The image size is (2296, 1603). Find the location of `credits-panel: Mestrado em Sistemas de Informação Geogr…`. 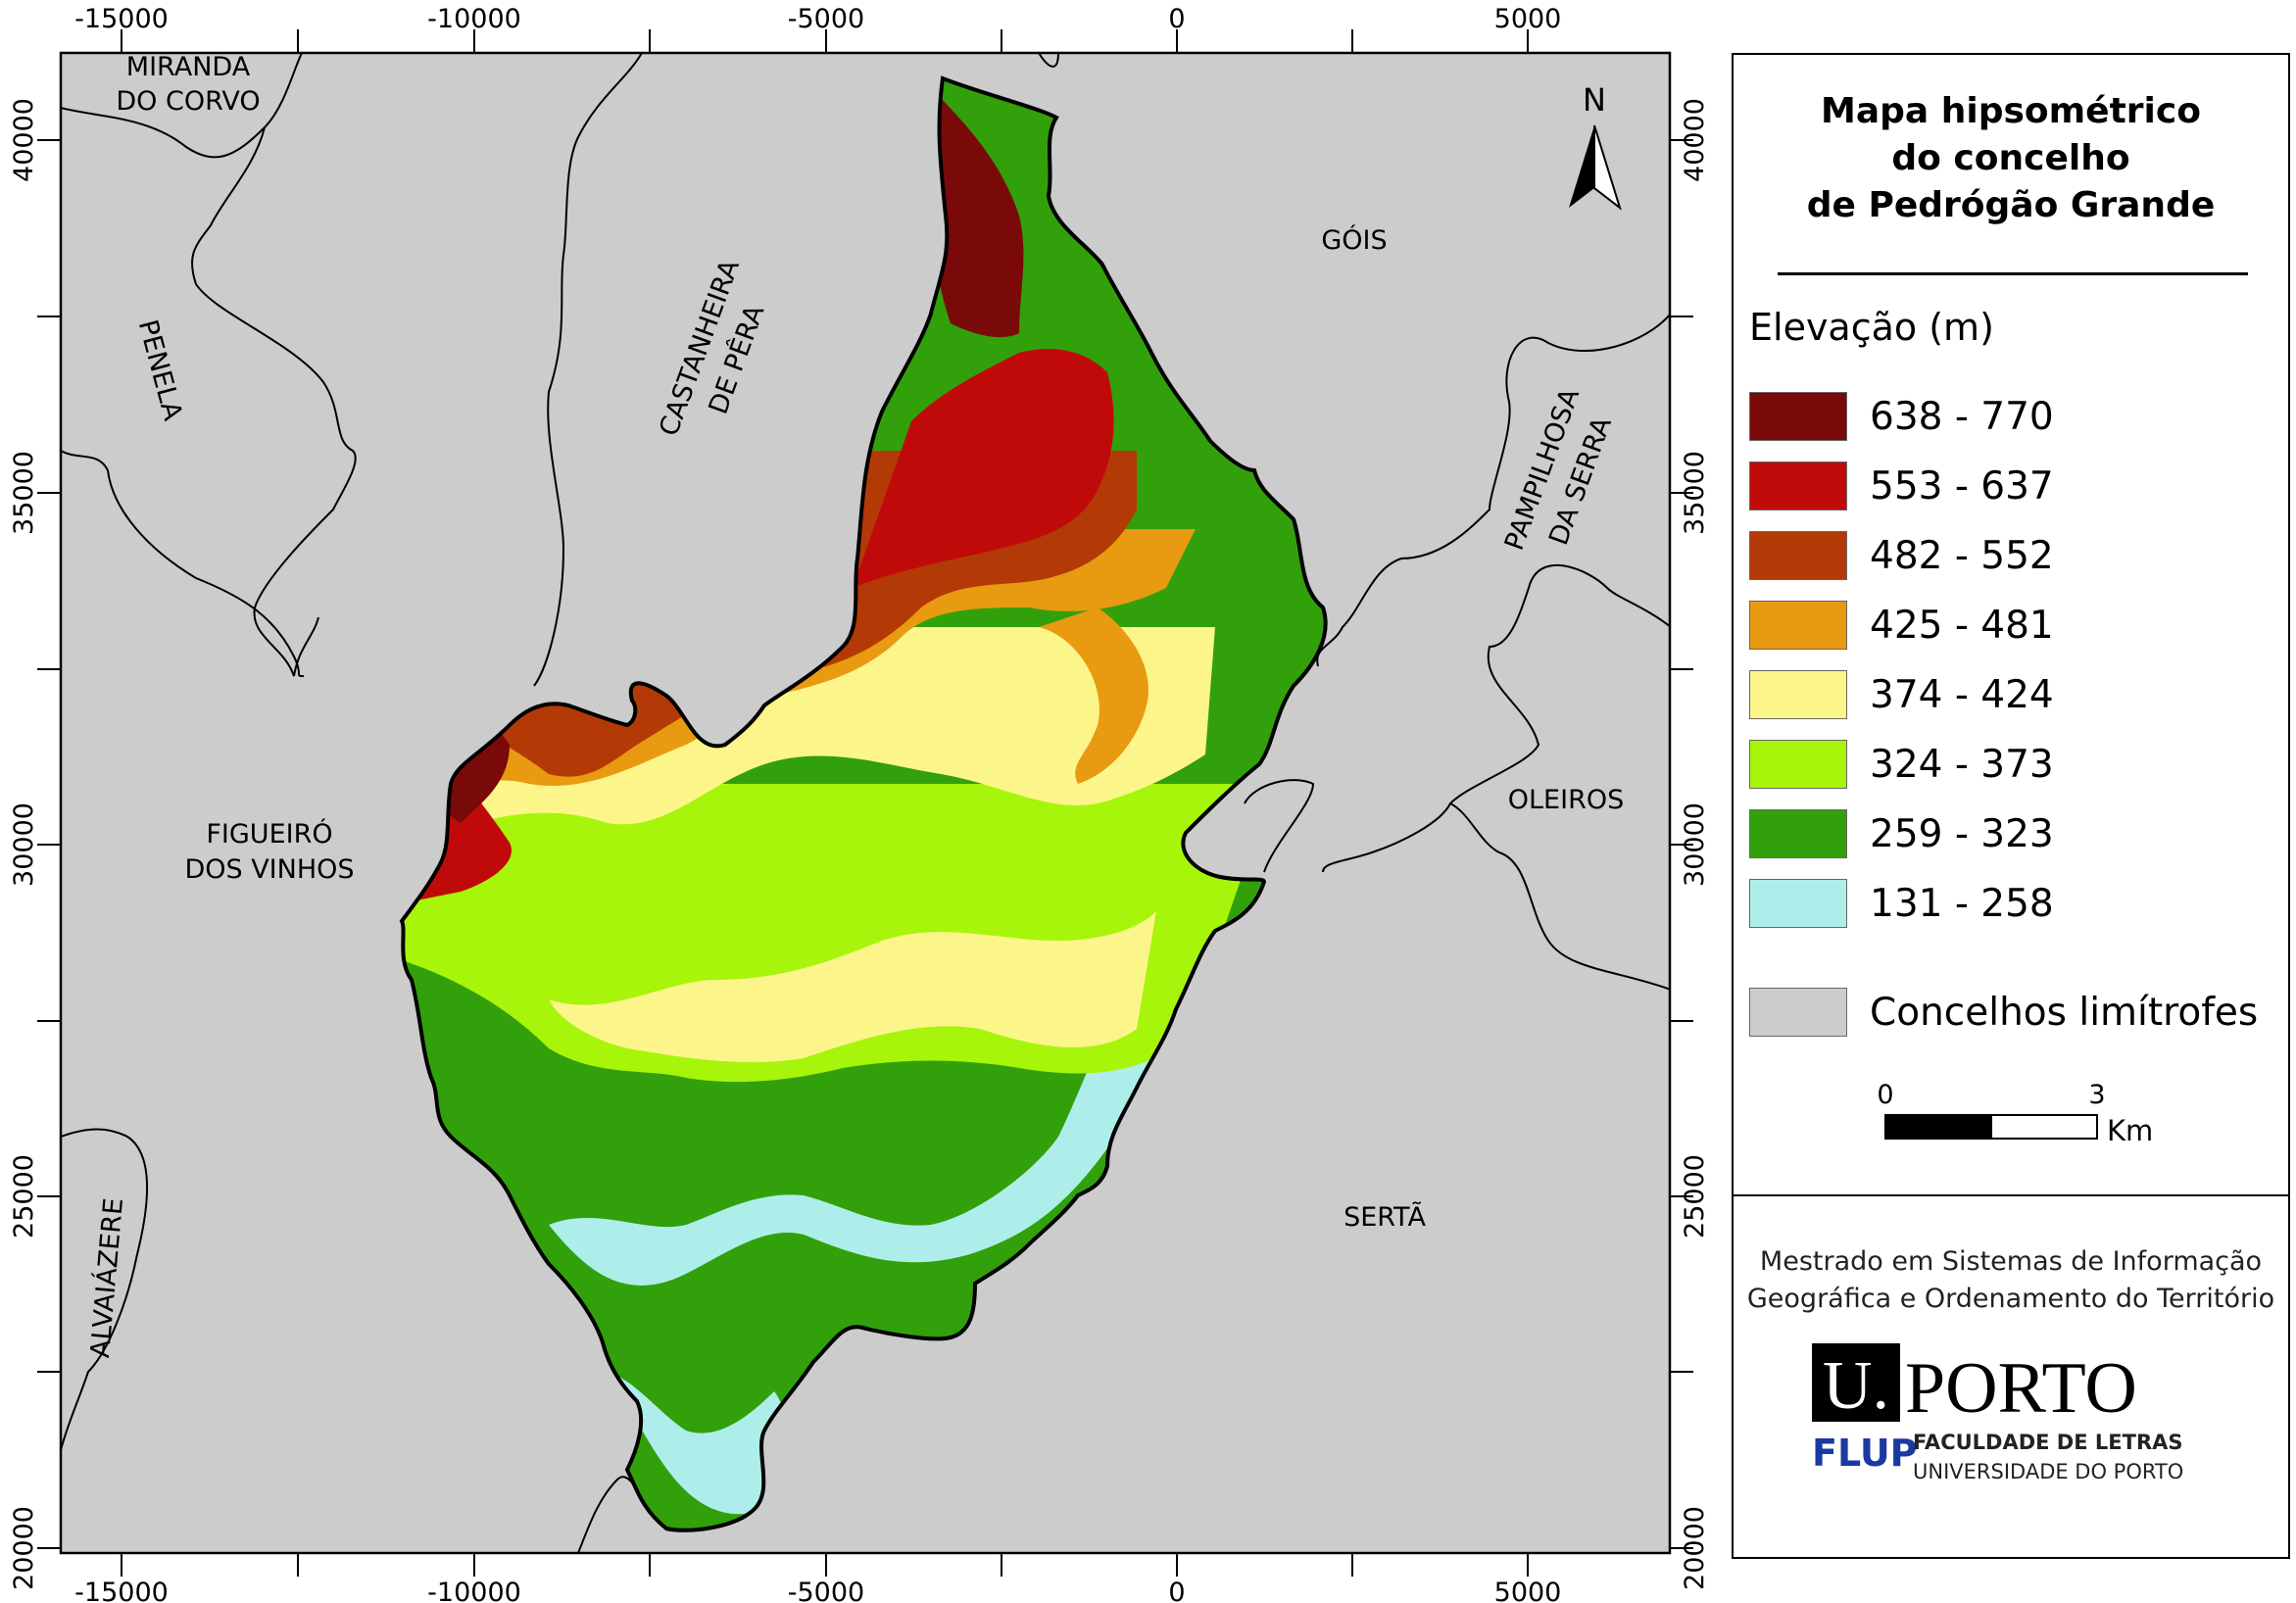

credits-panel: Mestrado em Sistemas de Informação Geogr… is located at coordinates (2011, 1377).